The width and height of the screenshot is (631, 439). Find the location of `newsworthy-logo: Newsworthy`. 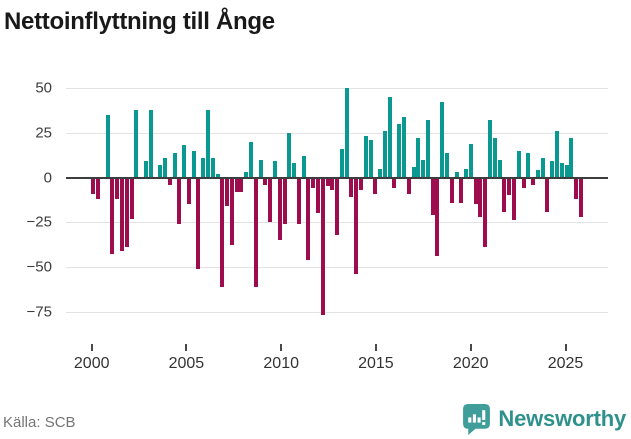

newsworthy-logo: Newsworthy is located at coordinates (544, 419).